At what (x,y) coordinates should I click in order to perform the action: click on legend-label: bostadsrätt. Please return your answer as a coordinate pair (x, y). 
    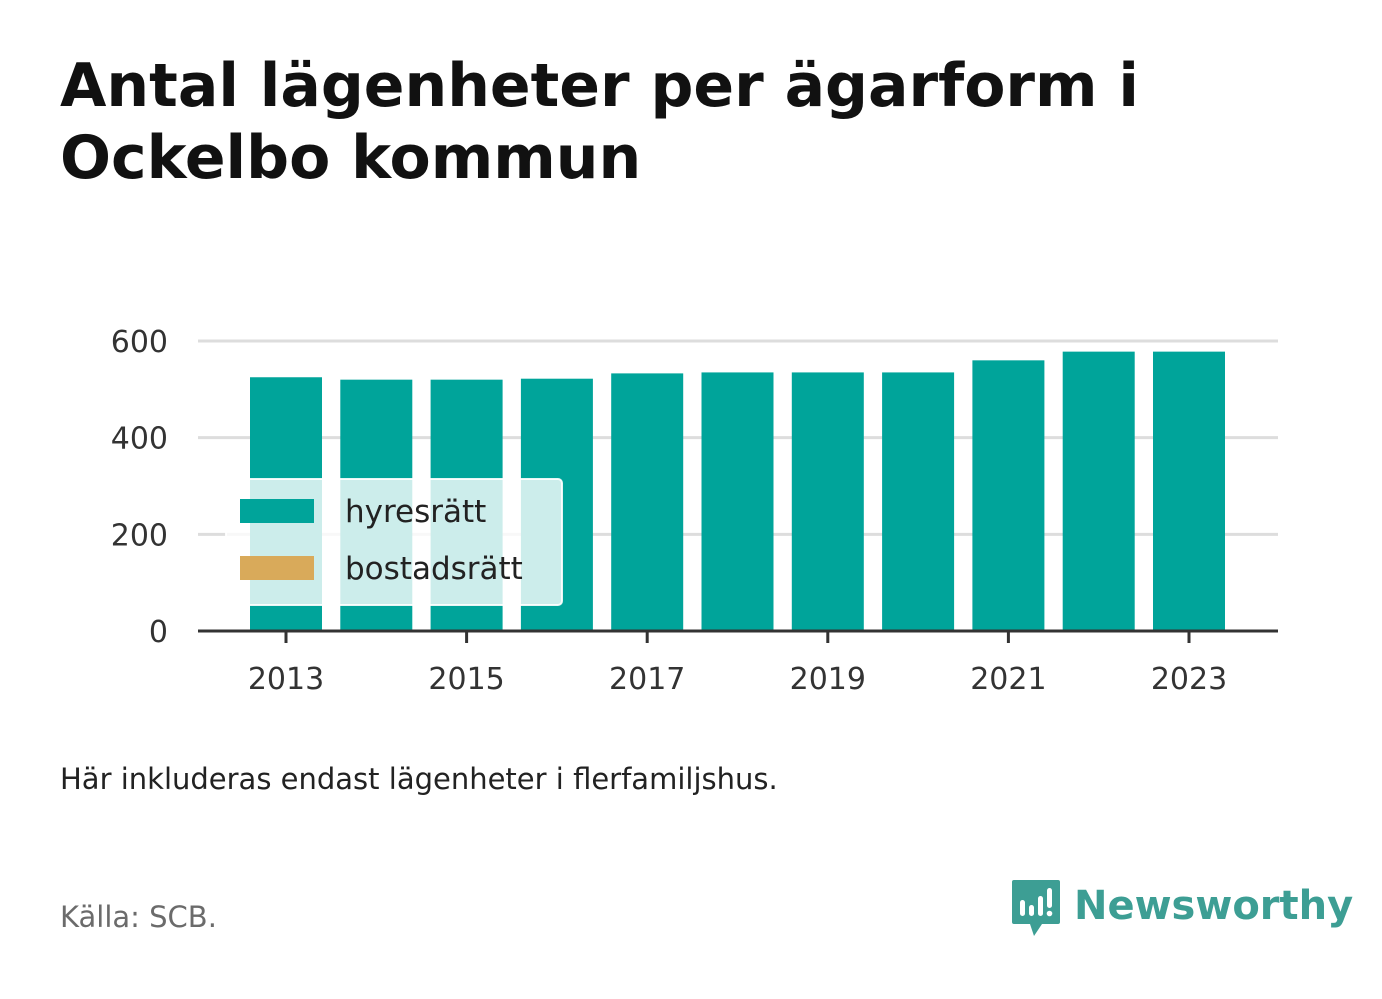
    Looking at the image, I should click on (434, 569).